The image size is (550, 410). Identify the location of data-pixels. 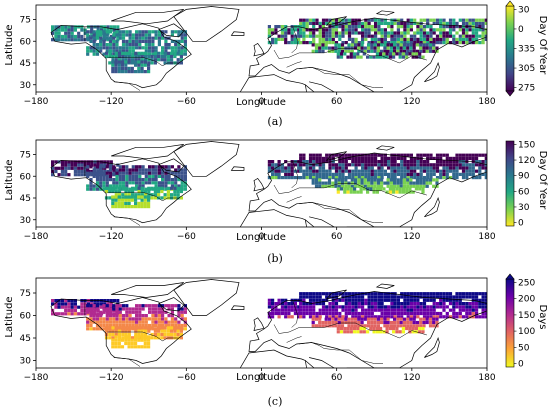
(269, 320).